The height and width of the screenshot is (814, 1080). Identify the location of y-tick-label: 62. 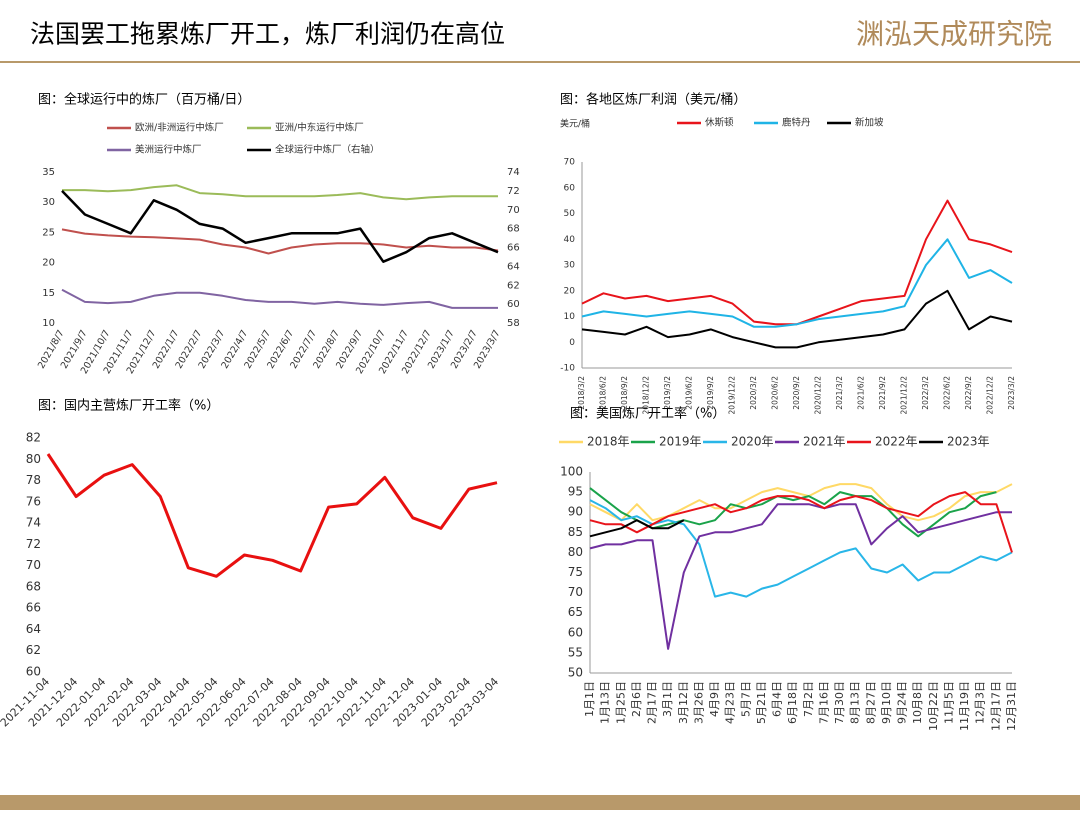
(33, 650).